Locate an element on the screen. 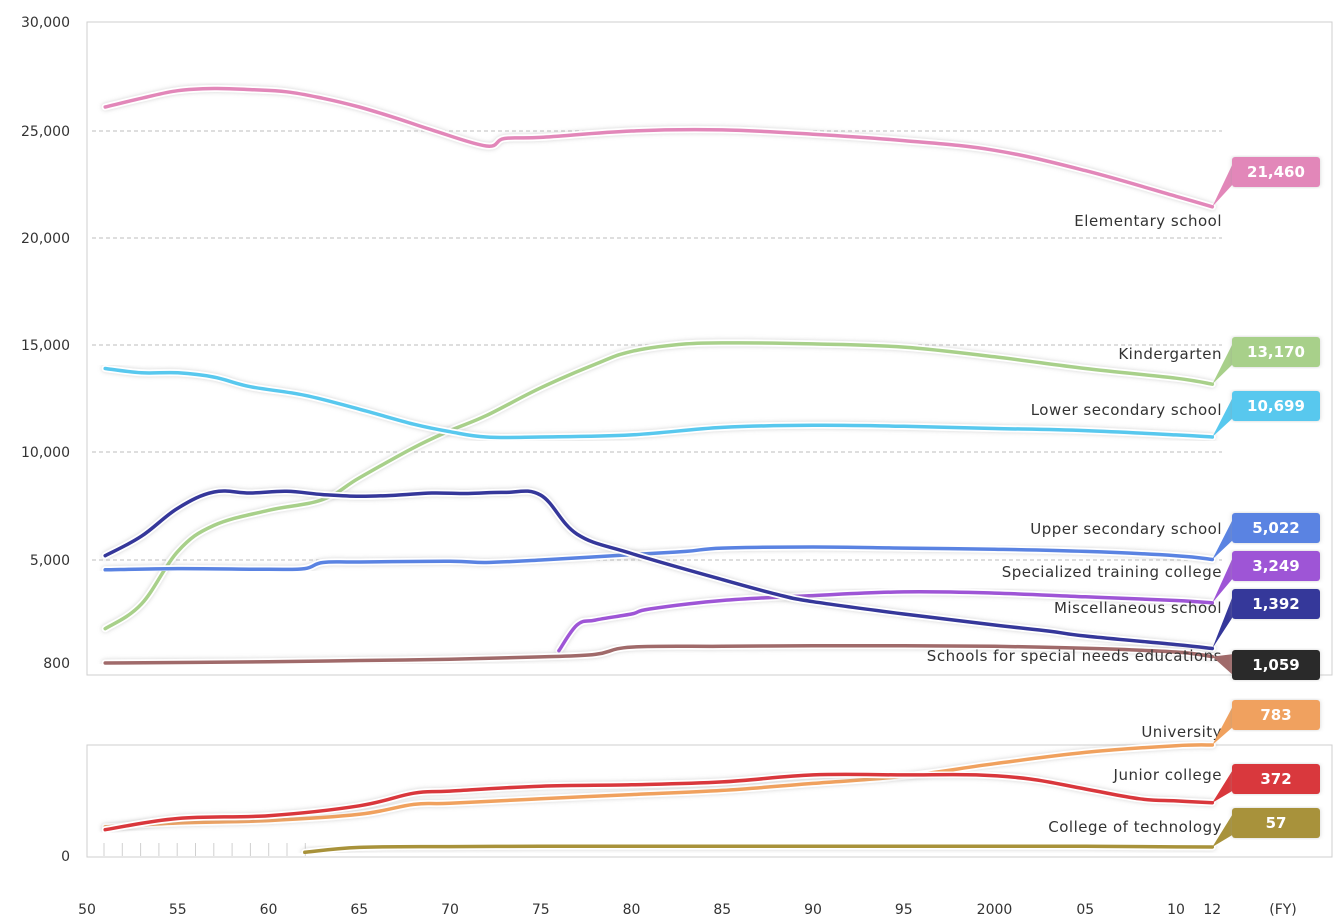 The image size is (1338, 921). value-tag-kindergarten is located at coordinates (1276, 352).